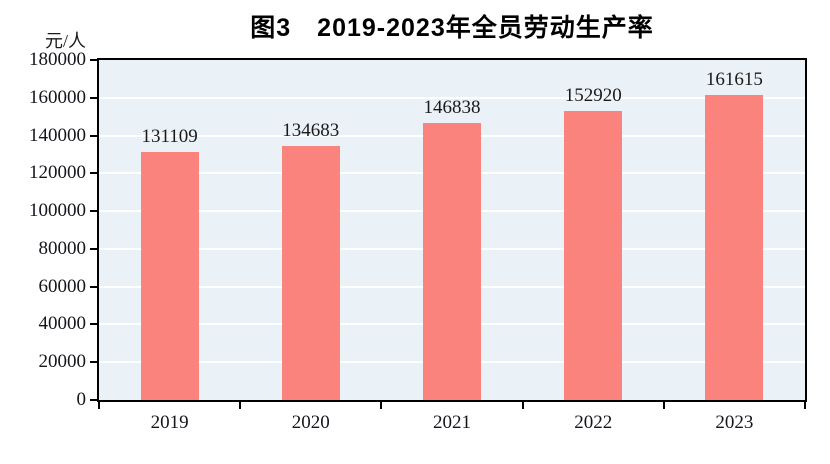 The height and width of the screenshot is (464, 830). I want to click on y-axis-tick-label: 60000, so click(62, 286).